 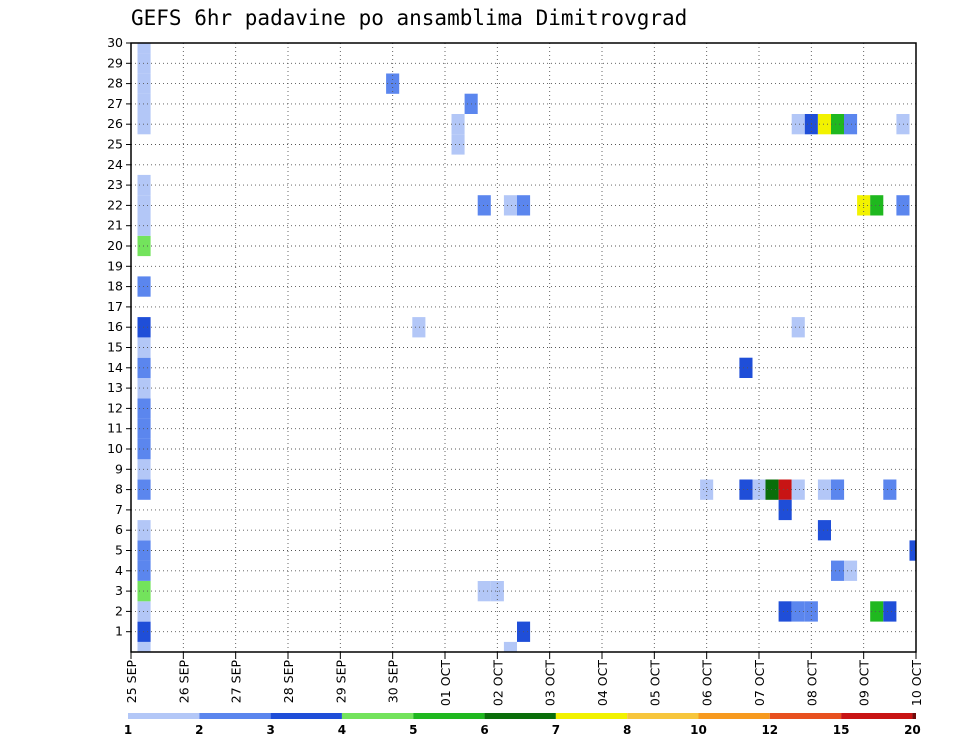 What do you see at coordinates (654, 683) in the screenshot?
I see `x-tick-label: 05 OCT` at bounding box center [654, 683].